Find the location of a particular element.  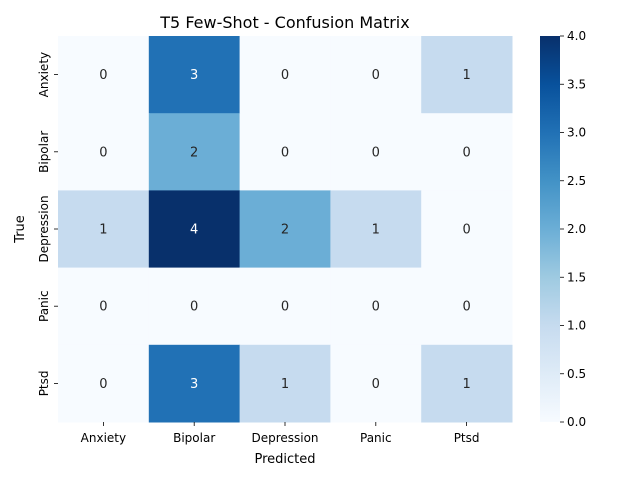

x-tick-label: Panic is located at coordinates (376, 438).